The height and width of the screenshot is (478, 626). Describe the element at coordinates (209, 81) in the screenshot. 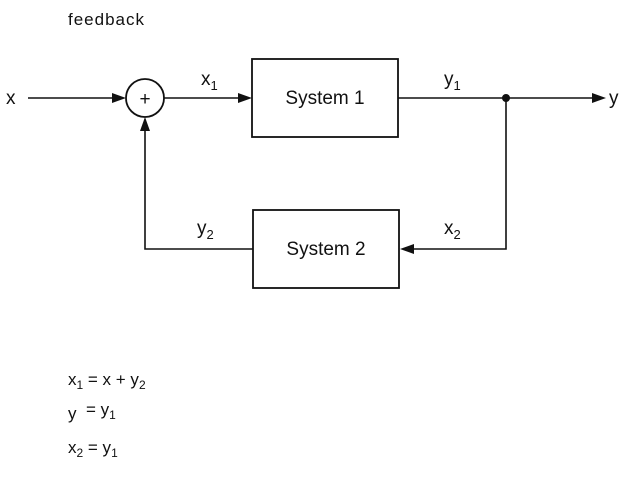

I see `x1-label: x1` at that location.